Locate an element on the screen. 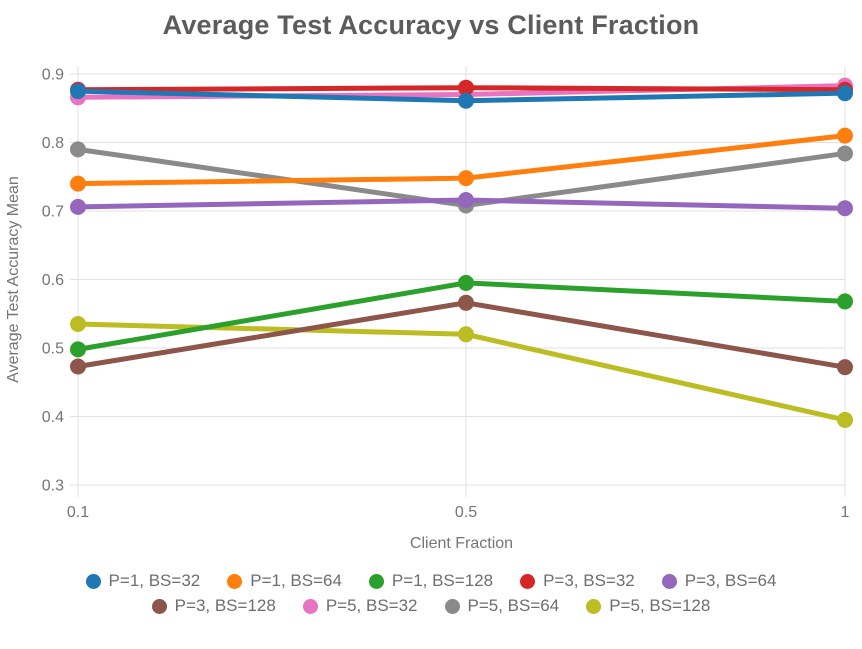 The width and height of the screenshot is (862, 649). legend-label: P=3, BS=32 is located at coordinates (589, 580).